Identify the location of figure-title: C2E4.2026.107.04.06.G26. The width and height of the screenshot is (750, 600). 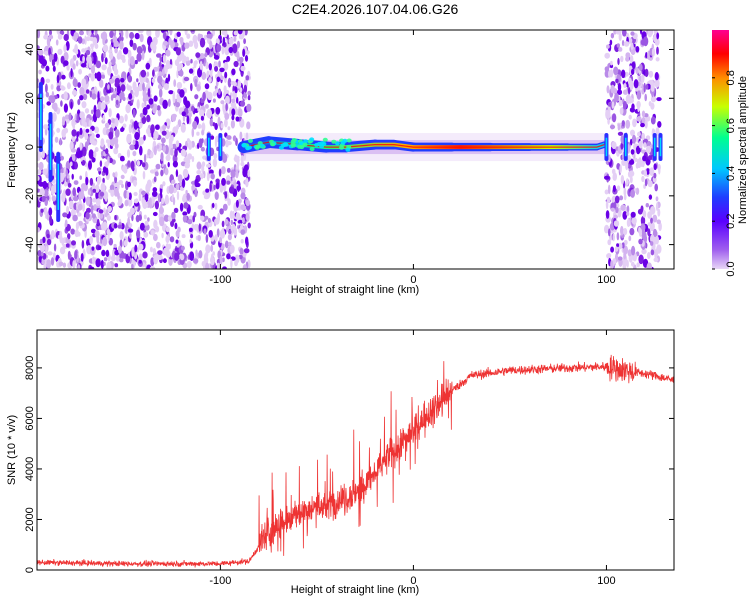
(375, 9).